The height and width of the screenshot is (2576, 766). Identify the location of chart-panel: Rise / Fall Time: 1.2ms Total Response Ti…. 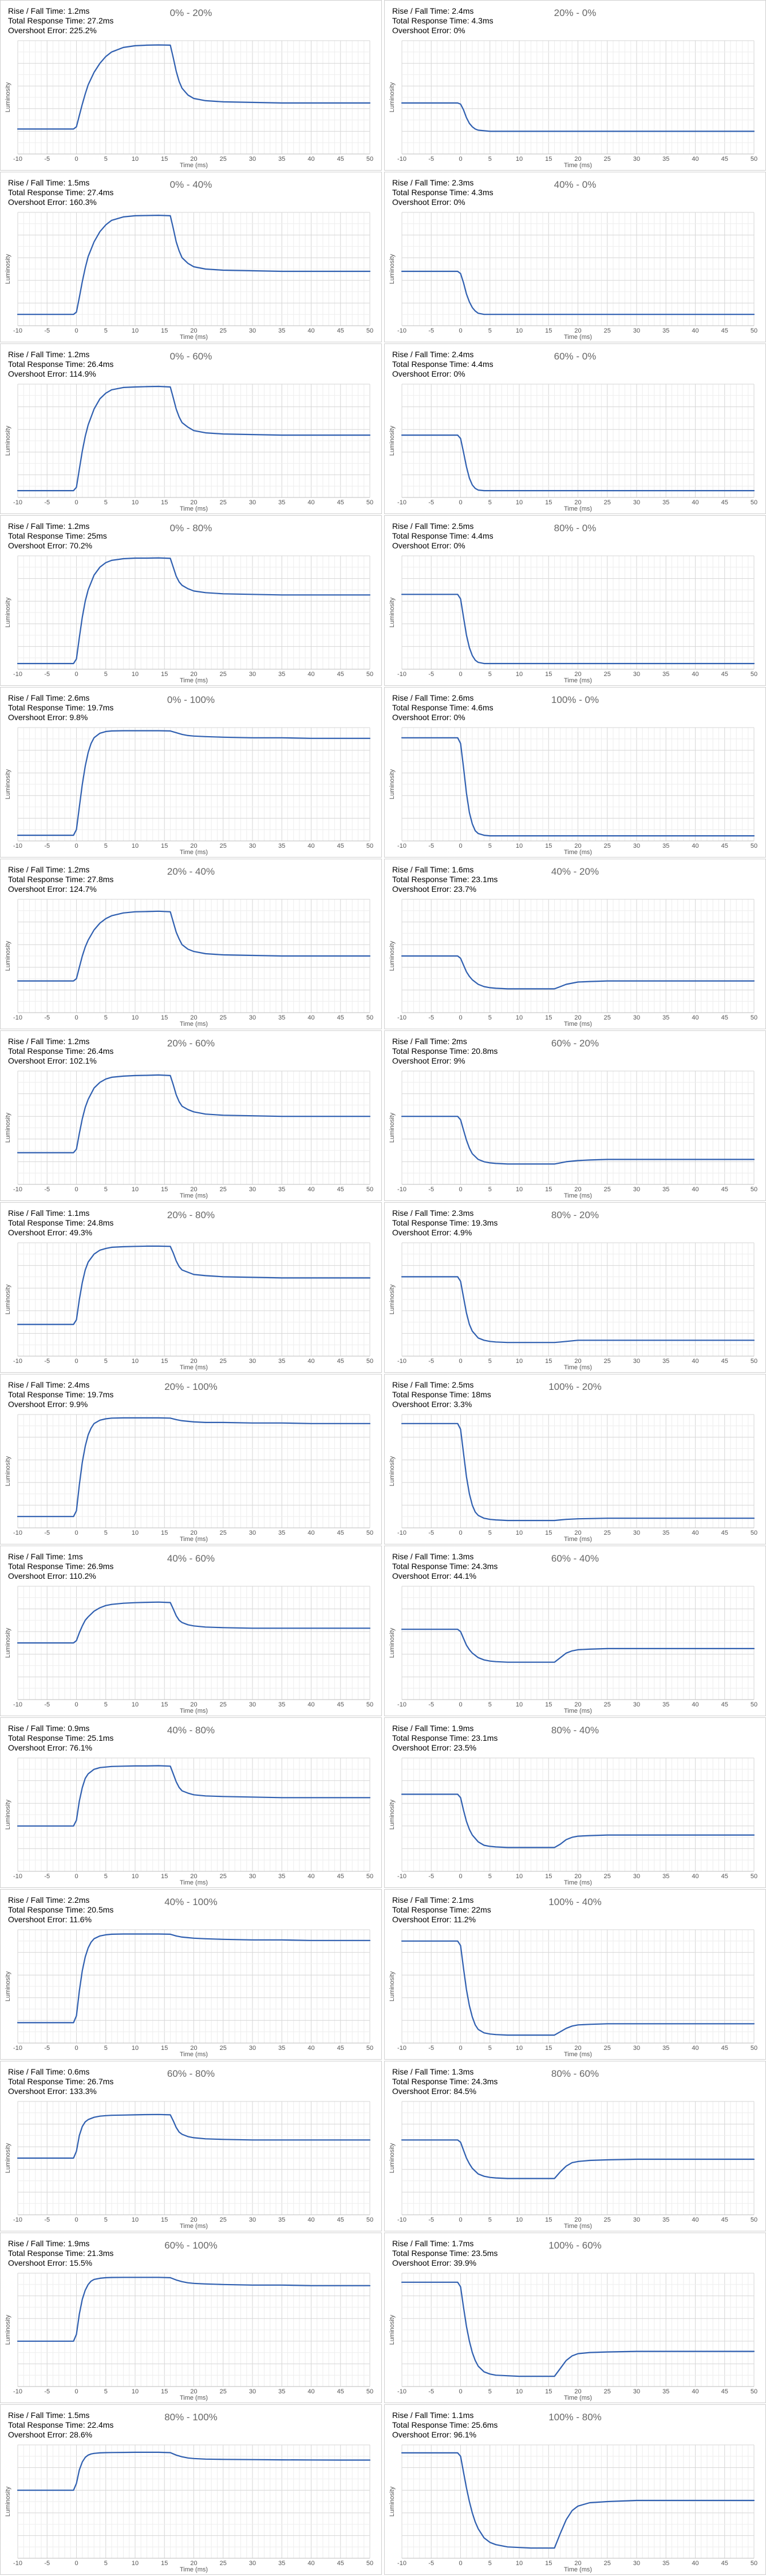
(191, 428).